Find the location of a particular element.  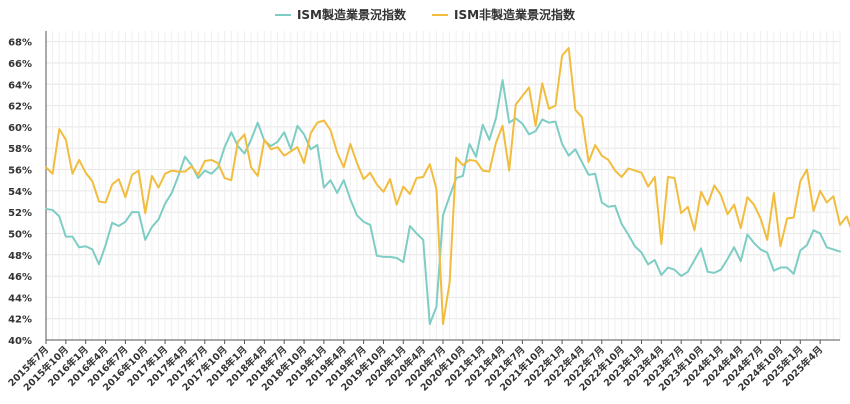

legend: ISM製造業景況指数 ISM非製造業景況指数 is located at coordinates (425, 14).